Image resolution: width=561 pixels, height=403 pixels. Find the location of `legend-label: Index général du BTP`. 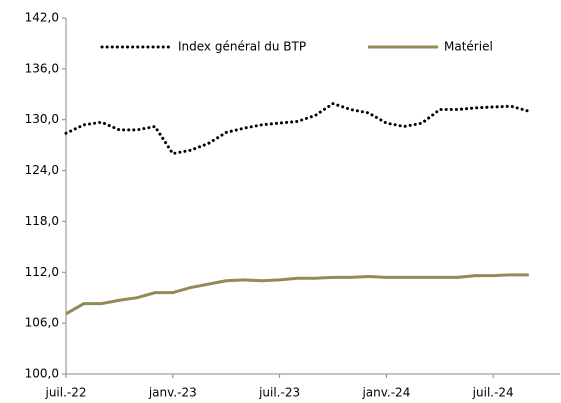

legend-label: Index général du BTP is located at coordinates (242, 47).